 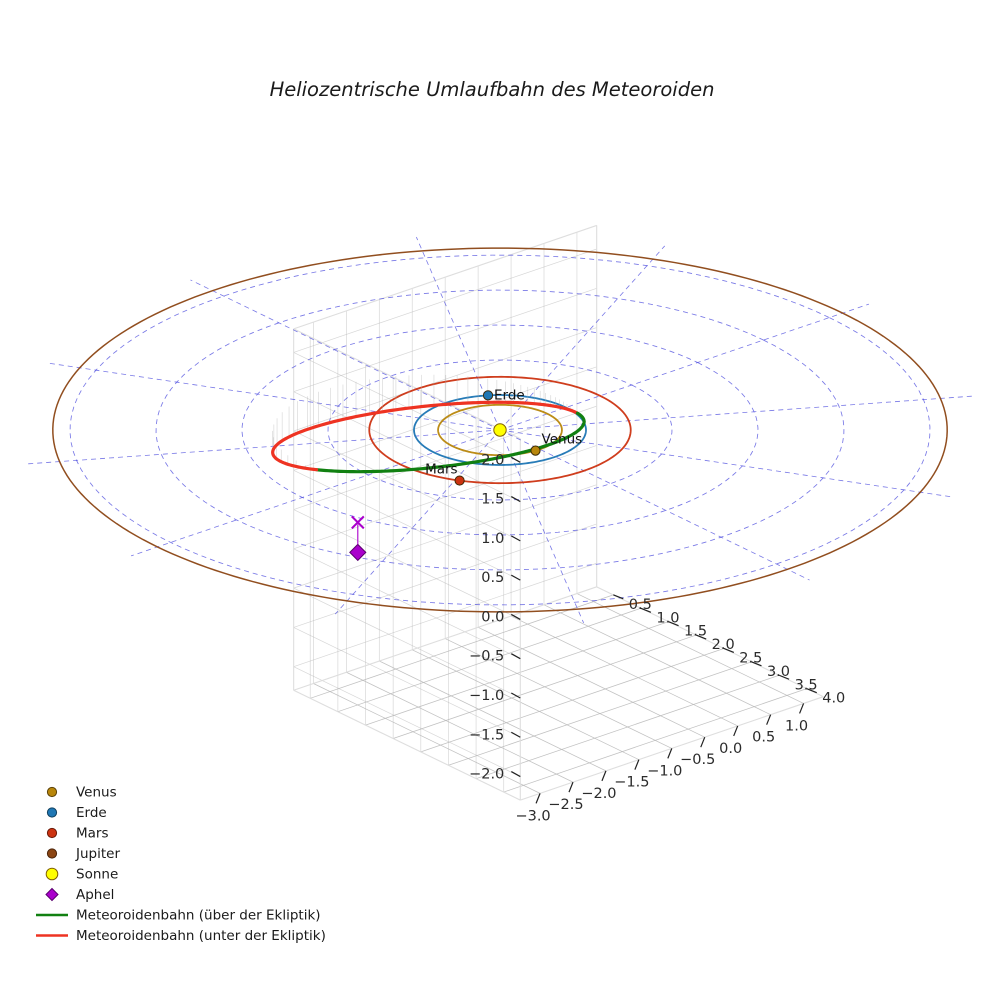 I want to click on aphel-marker, so click(x=358, y=552).